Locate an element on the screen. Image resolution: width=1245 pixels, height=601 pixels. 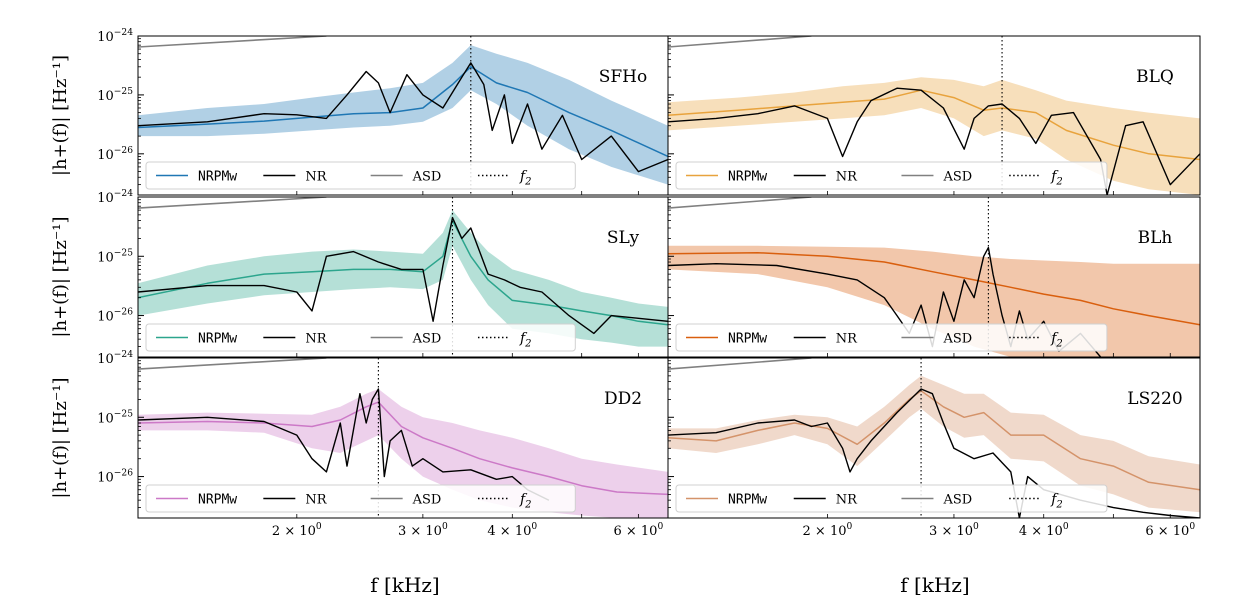
panel-blq: BLQ NRPMw NR ASD f2 is located at coordinates (934, 115).